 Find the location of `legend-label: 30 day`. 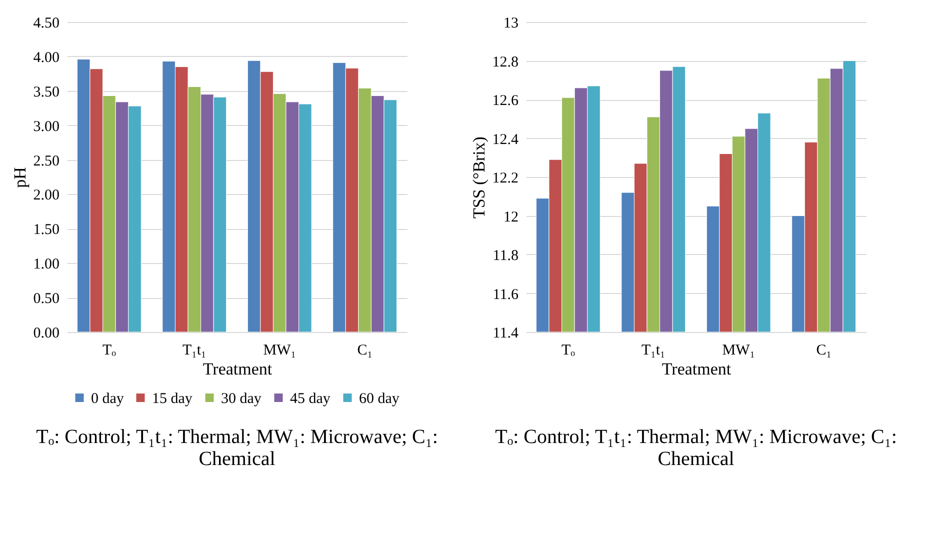

legend-label: 30 day is located at coordinates (241, 398).